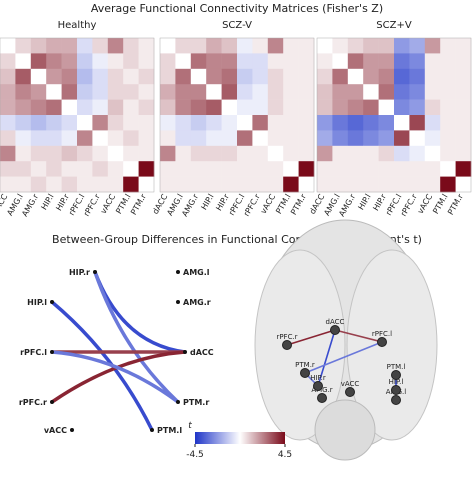  What do you see at coordinates (382, 334) in the screenshot?
I see `brain-node-label: rPFC.l` at bounding box center [382, 334].